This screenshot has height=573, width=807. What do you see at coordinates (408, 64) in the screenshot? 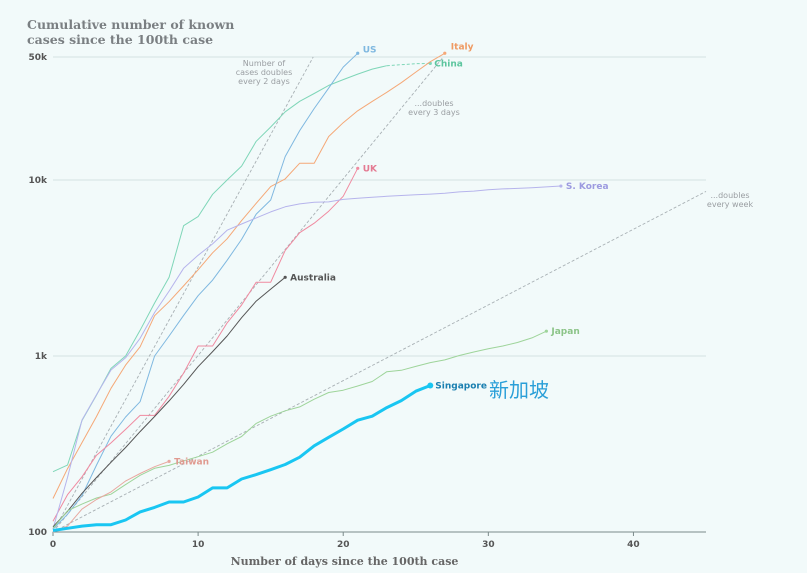
I see `series-tail-china` at bounding box center [408, 64].